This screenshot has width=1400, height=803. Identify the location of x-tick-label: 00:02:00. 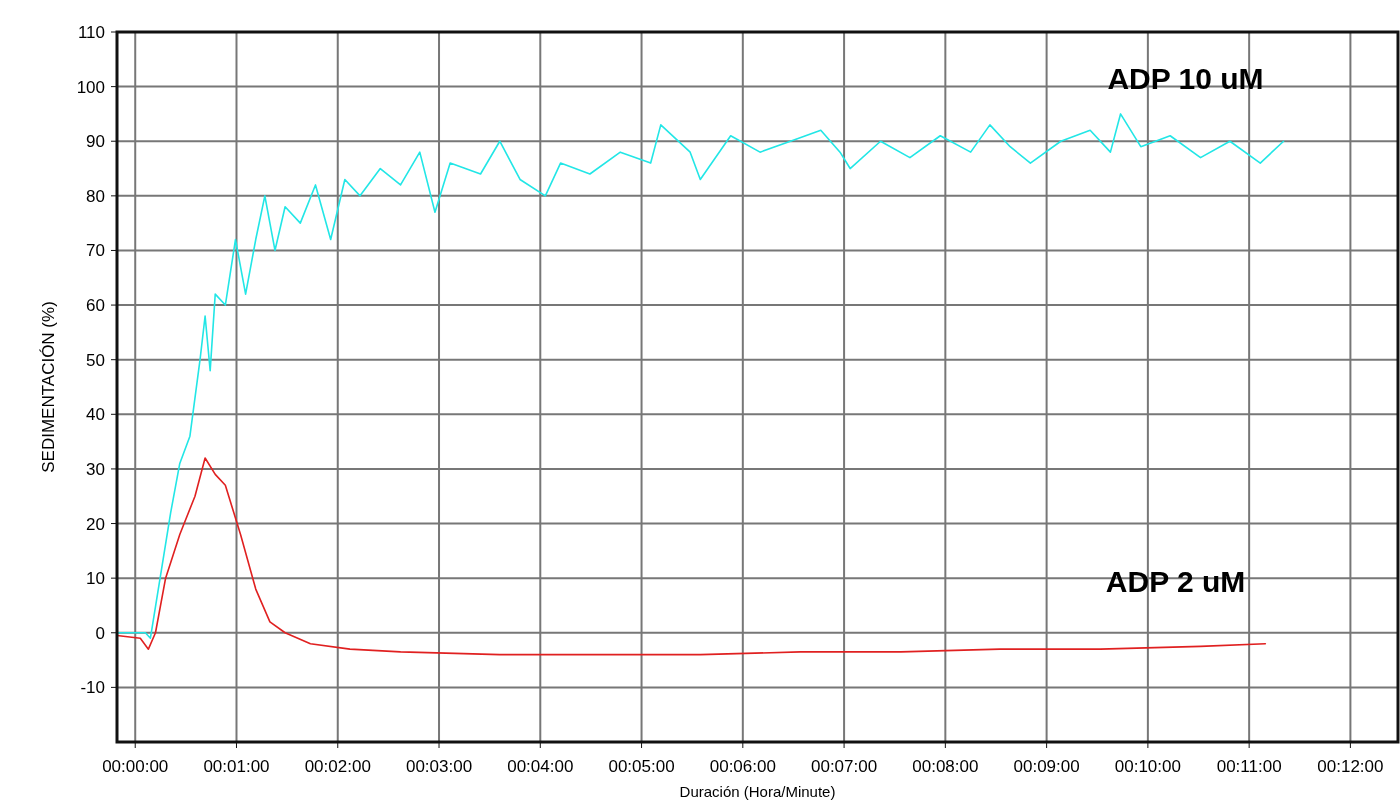
(337, 766).